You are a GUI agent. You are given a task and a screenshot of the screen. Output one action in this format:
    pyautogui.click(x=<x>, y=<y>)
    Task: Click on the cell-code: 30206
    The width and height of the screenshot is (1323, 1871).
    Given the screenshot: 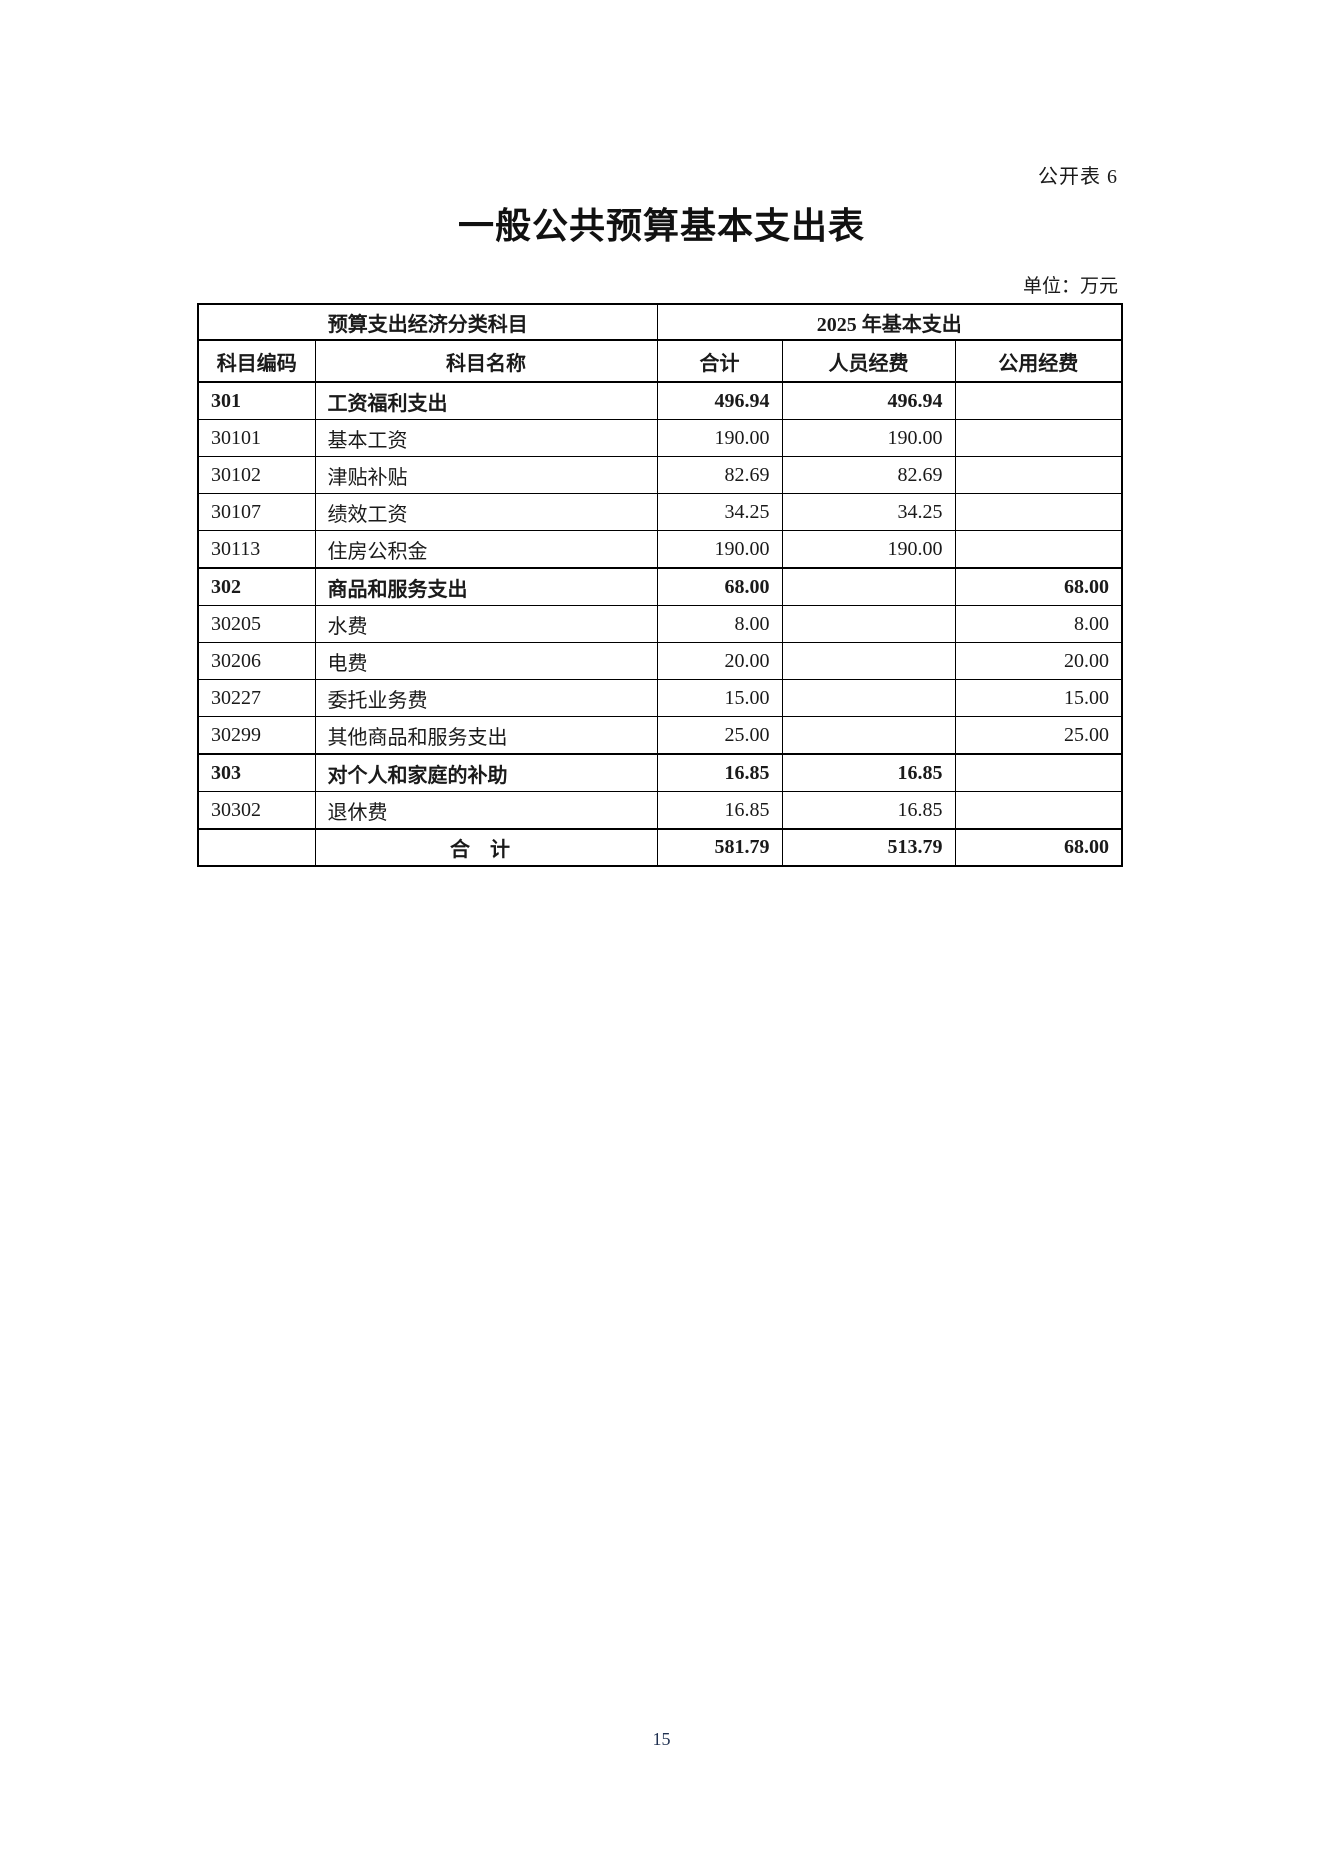 What is the action you would take?
    pyautogui.click(x=256, y=661)
    